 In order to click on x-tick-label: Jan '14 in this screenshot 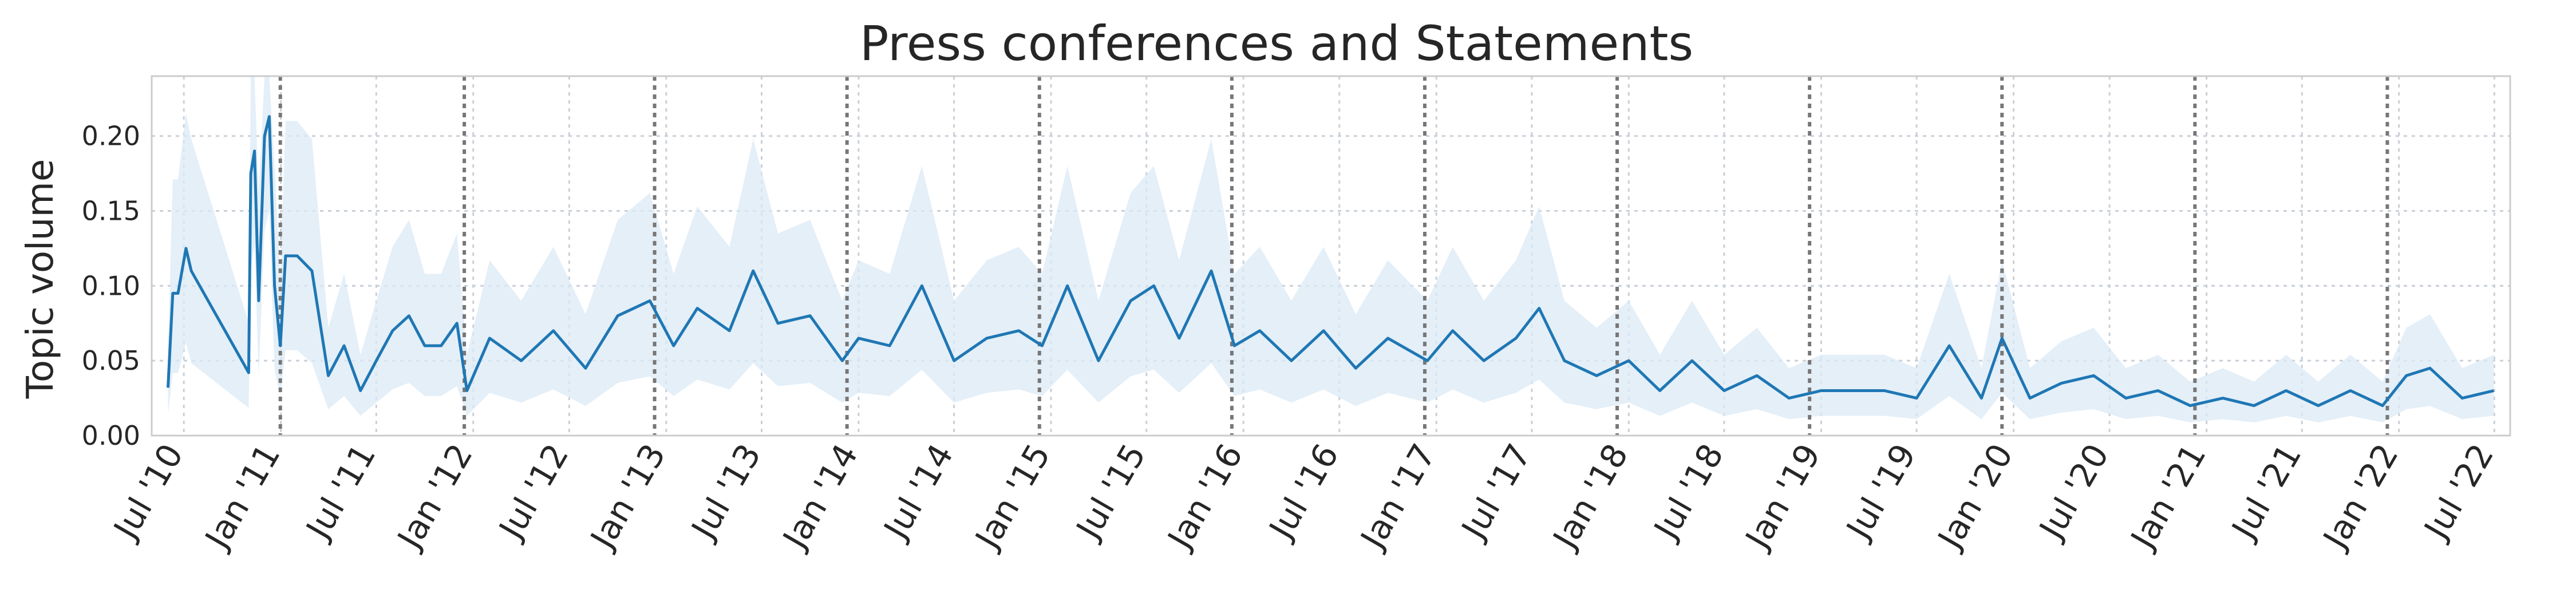, I will do `click(820, 496)`.